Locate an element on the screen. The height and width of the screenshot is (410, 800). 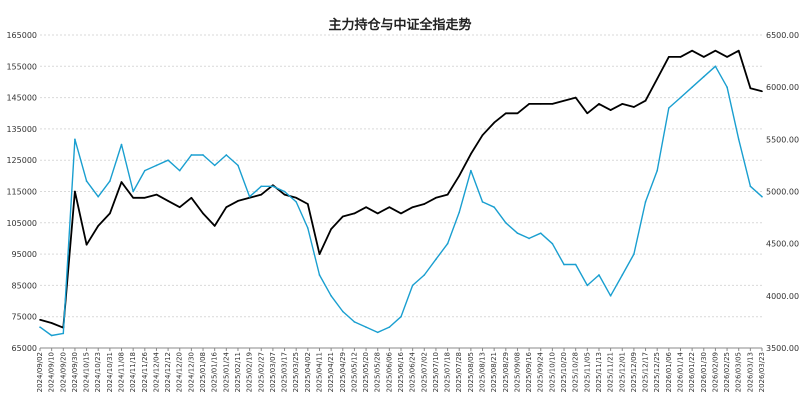
x-tick-label: 2025/06/24 is located at coordinates (413, 371).